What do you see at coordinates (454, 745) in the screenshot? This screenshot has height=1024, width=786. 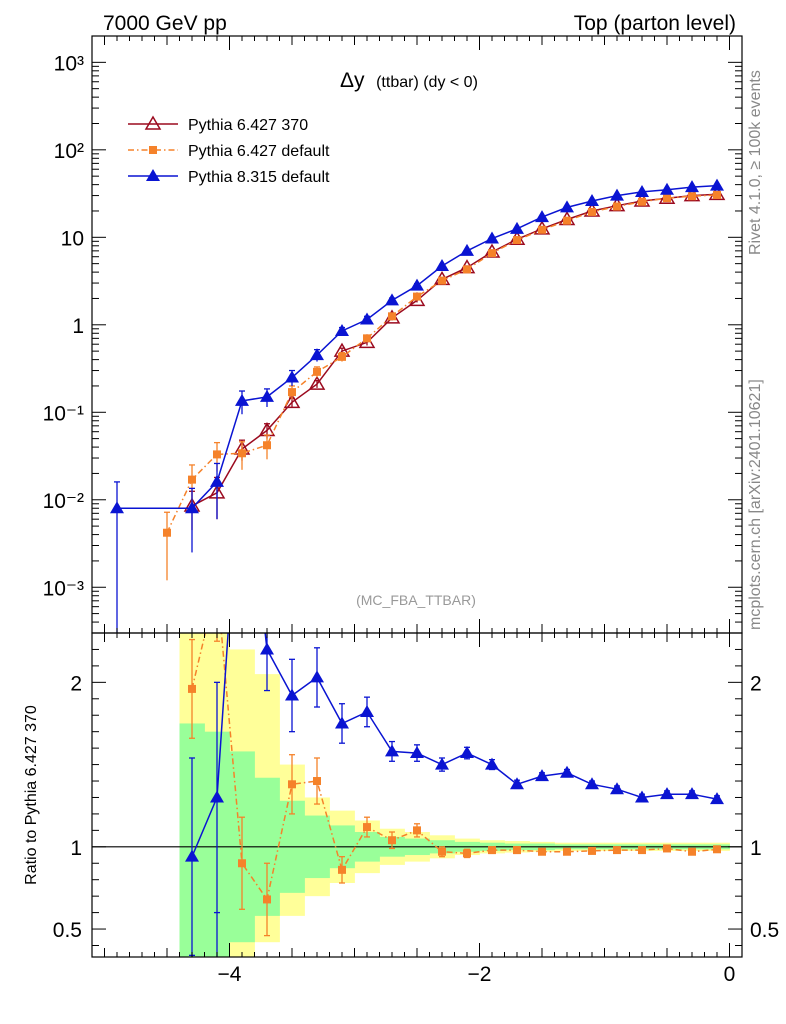 I see `ratio-line-pythia8-default` at bounding box center [454, 745].